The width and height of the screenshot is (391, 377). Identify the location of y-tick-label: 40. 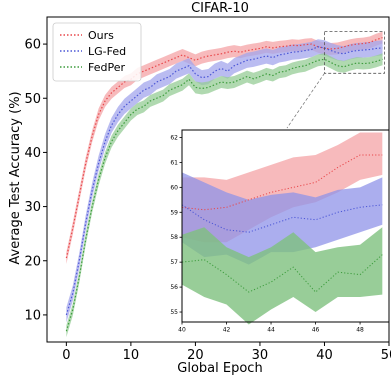
(32, 153).